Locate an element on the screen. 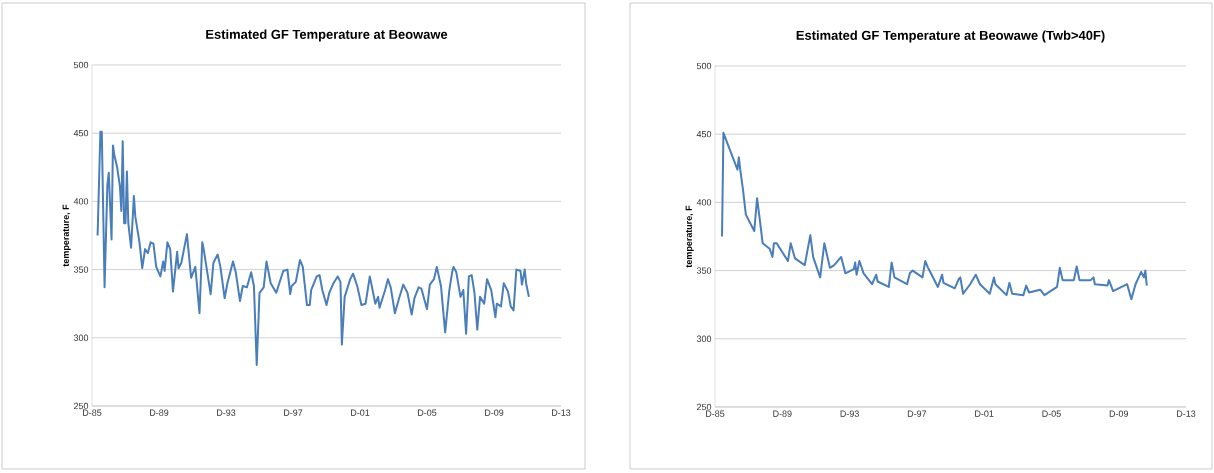 This screenshot has width=1214, height=473. chart-title: Estimated GF Temperature at Beowawe is located at coordinates (327, 35).